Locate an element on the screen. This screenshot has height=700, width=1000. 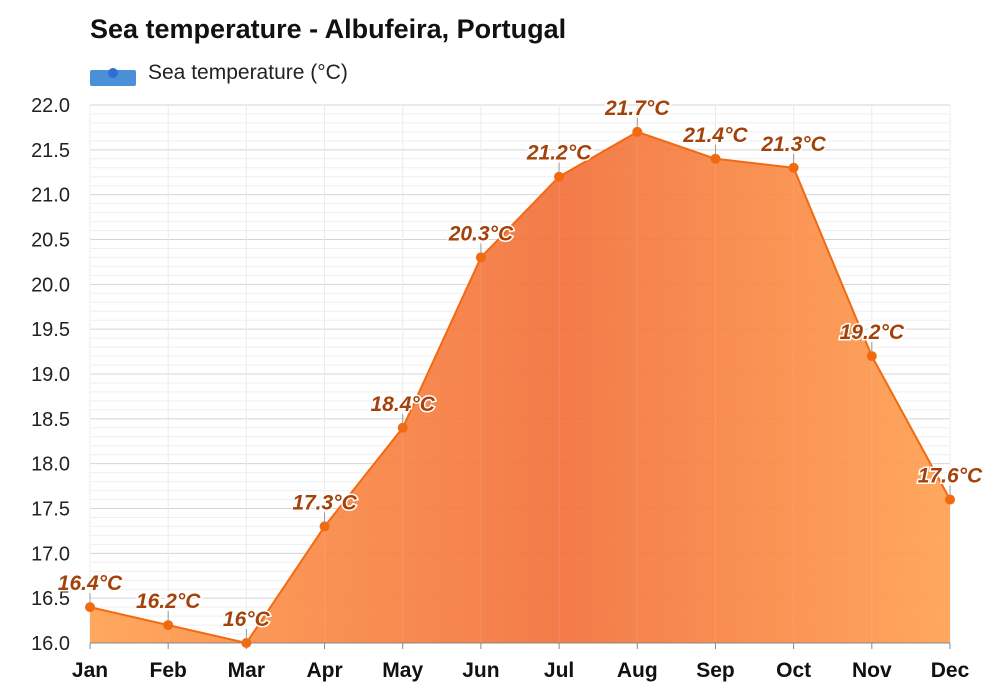
legend: Sea temperature (°C) is located at coordinates (219, 73).